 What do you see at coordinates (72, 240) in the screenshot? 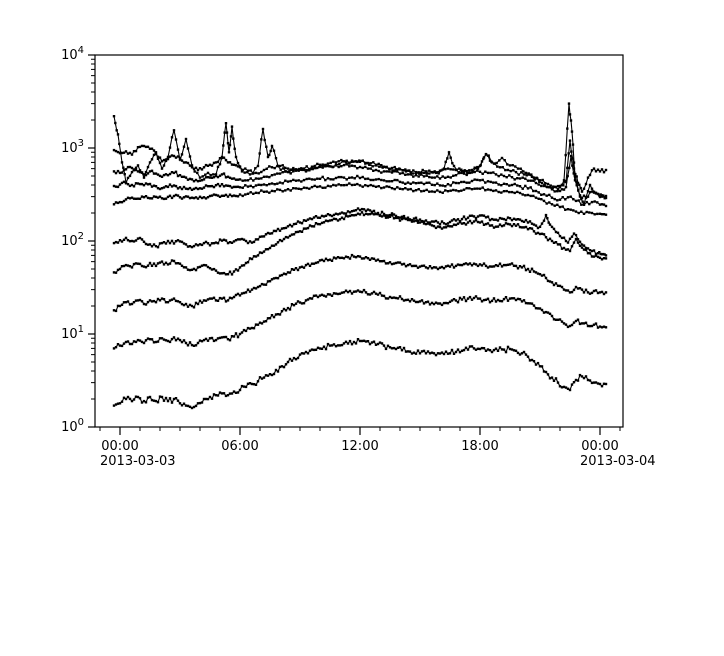
I see `y-tick-label: 10²` at bounding box center [72, 240].